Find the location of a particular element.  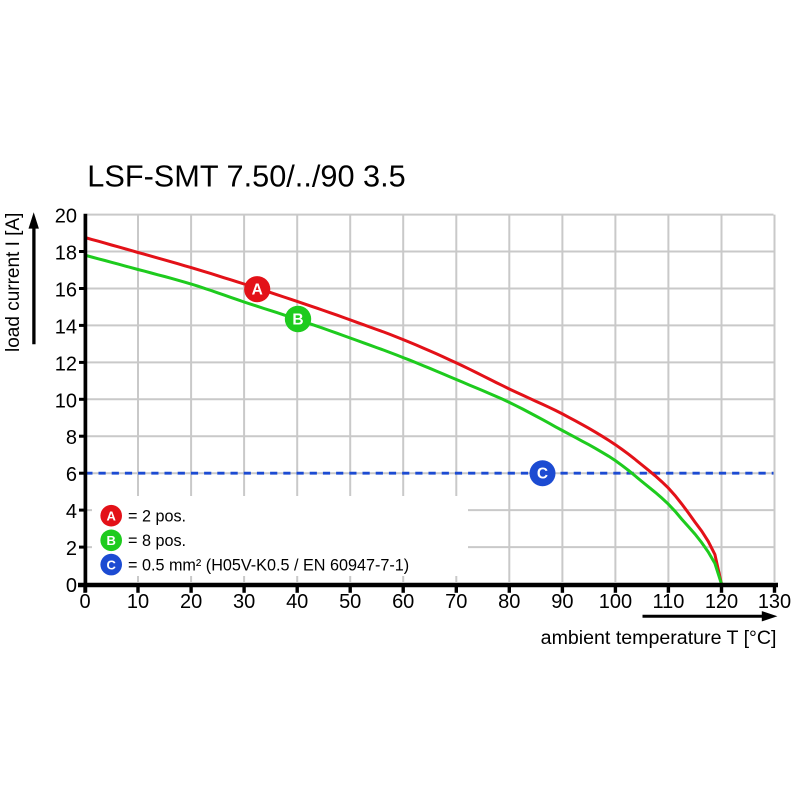

svg-text: 16 is located at coordinates (66, 291).